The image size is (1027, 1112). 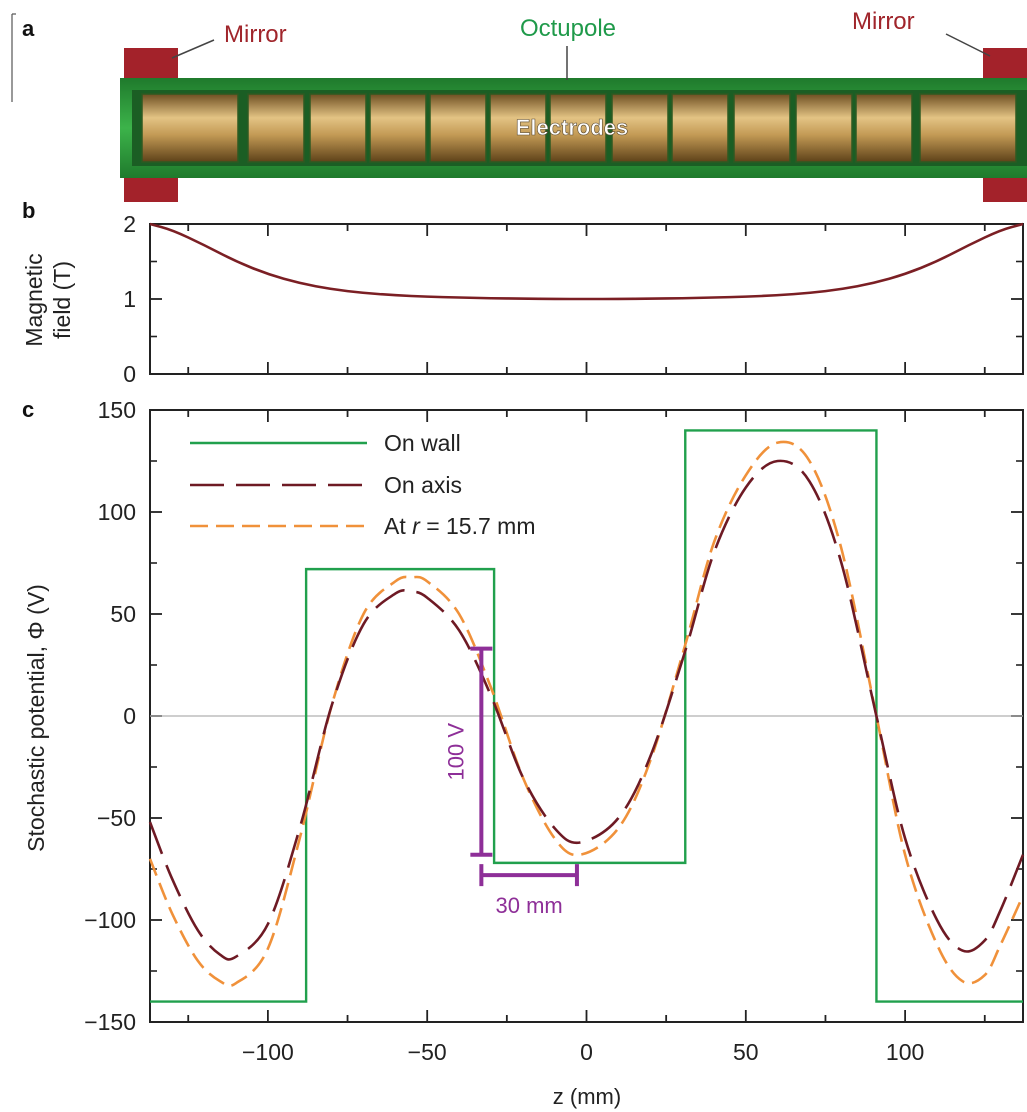 I want to click on y-tick-label: 1, so click(x=129, y=299).